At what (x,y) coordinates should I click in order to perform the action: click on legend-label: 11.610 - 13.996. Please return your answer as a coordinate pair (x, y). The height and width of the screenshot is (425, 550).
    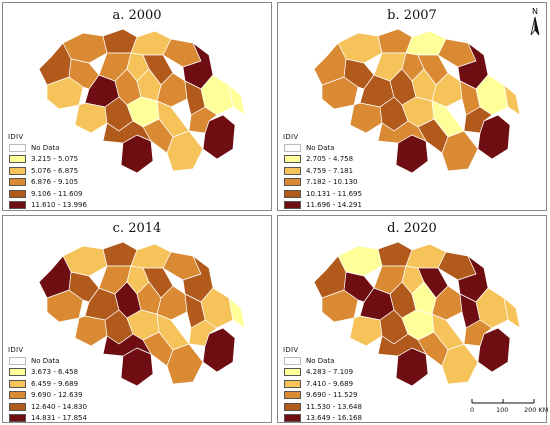
    Looking at the image, I should click on (59, 205).